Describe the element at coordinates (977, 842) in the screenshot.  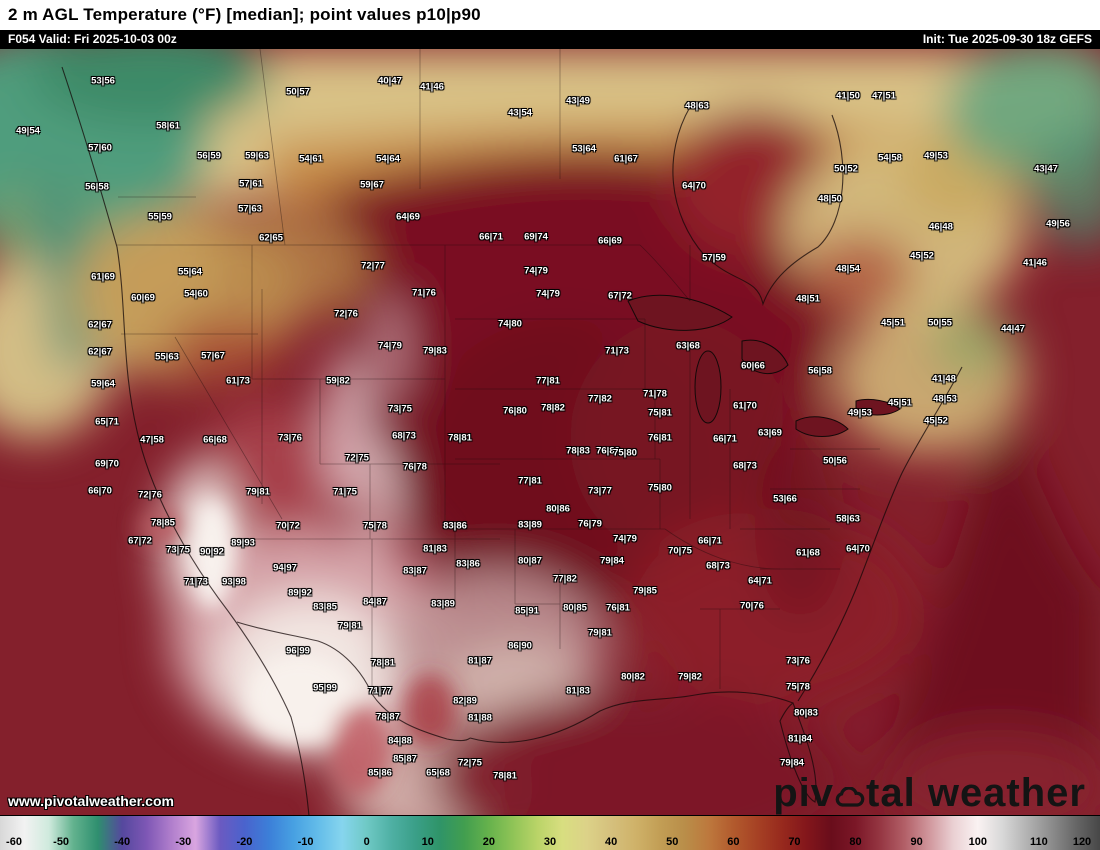
I see `colorbar-tick-label: 100` at that location.